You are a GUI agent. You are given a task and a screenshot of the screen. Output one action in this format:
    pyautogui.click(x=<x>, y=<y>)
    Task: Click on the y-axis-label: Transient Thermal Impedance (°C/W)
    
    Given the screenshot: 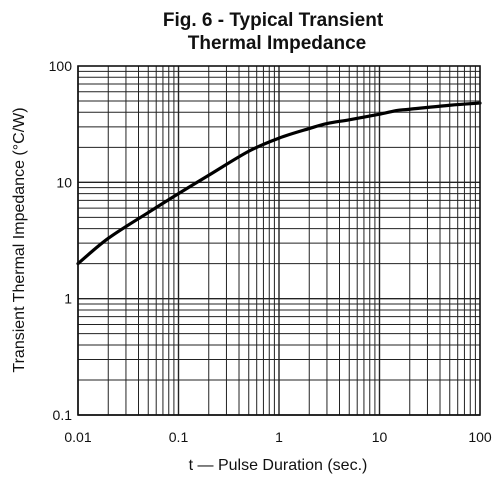 What is the action you would take?
    pyautogui.click(x=19, y=239)
    